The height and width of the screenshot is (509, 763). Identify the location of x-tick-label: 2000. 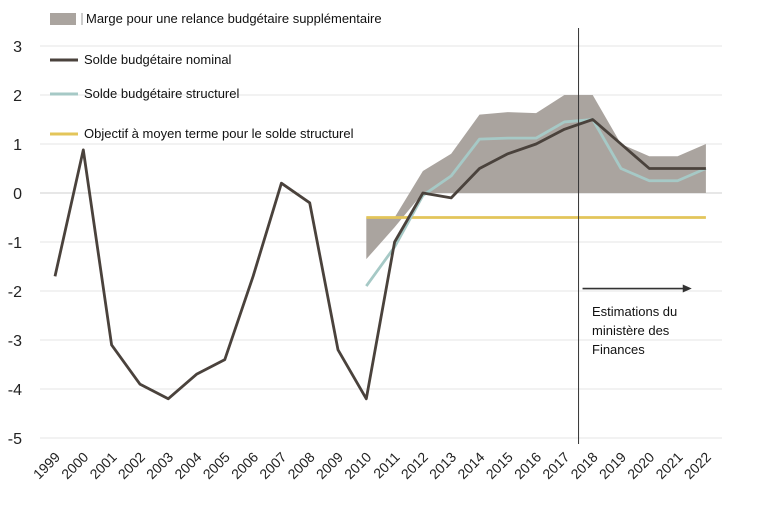
(74, 465).